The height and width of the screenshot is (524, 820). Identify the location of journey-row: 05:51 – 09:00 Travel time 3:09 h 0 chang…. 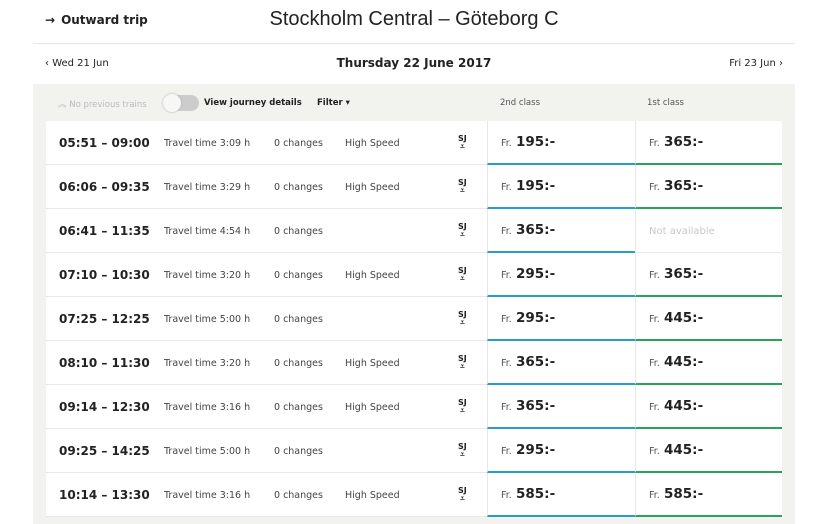
(414, 143).